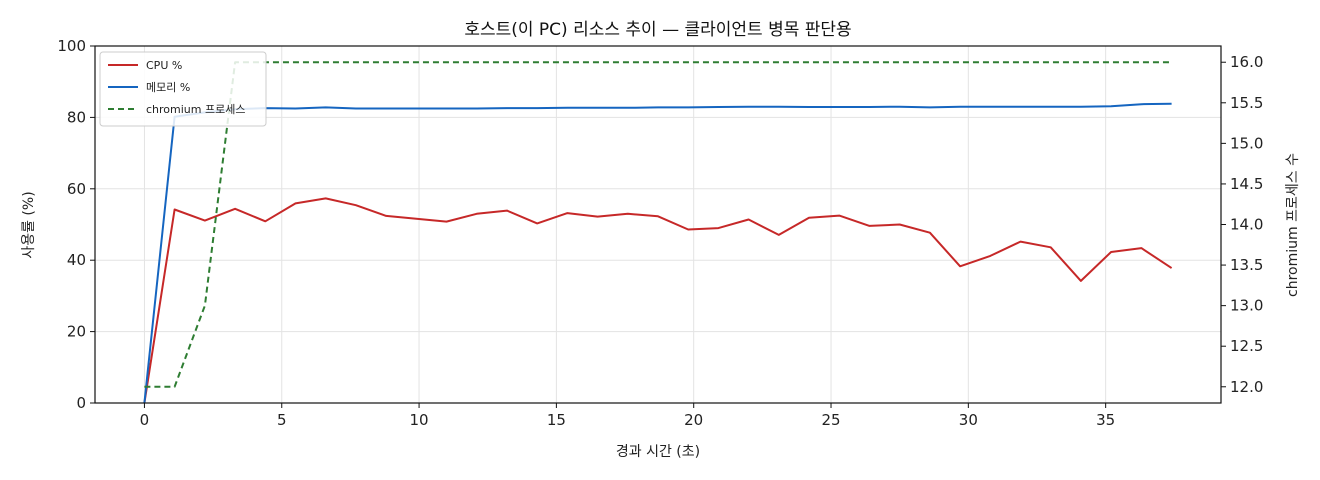 The height and width of the screenshot is (480, 1320). I want to click on x-axis-label: 경과 시간 (초), so click(658, 452).